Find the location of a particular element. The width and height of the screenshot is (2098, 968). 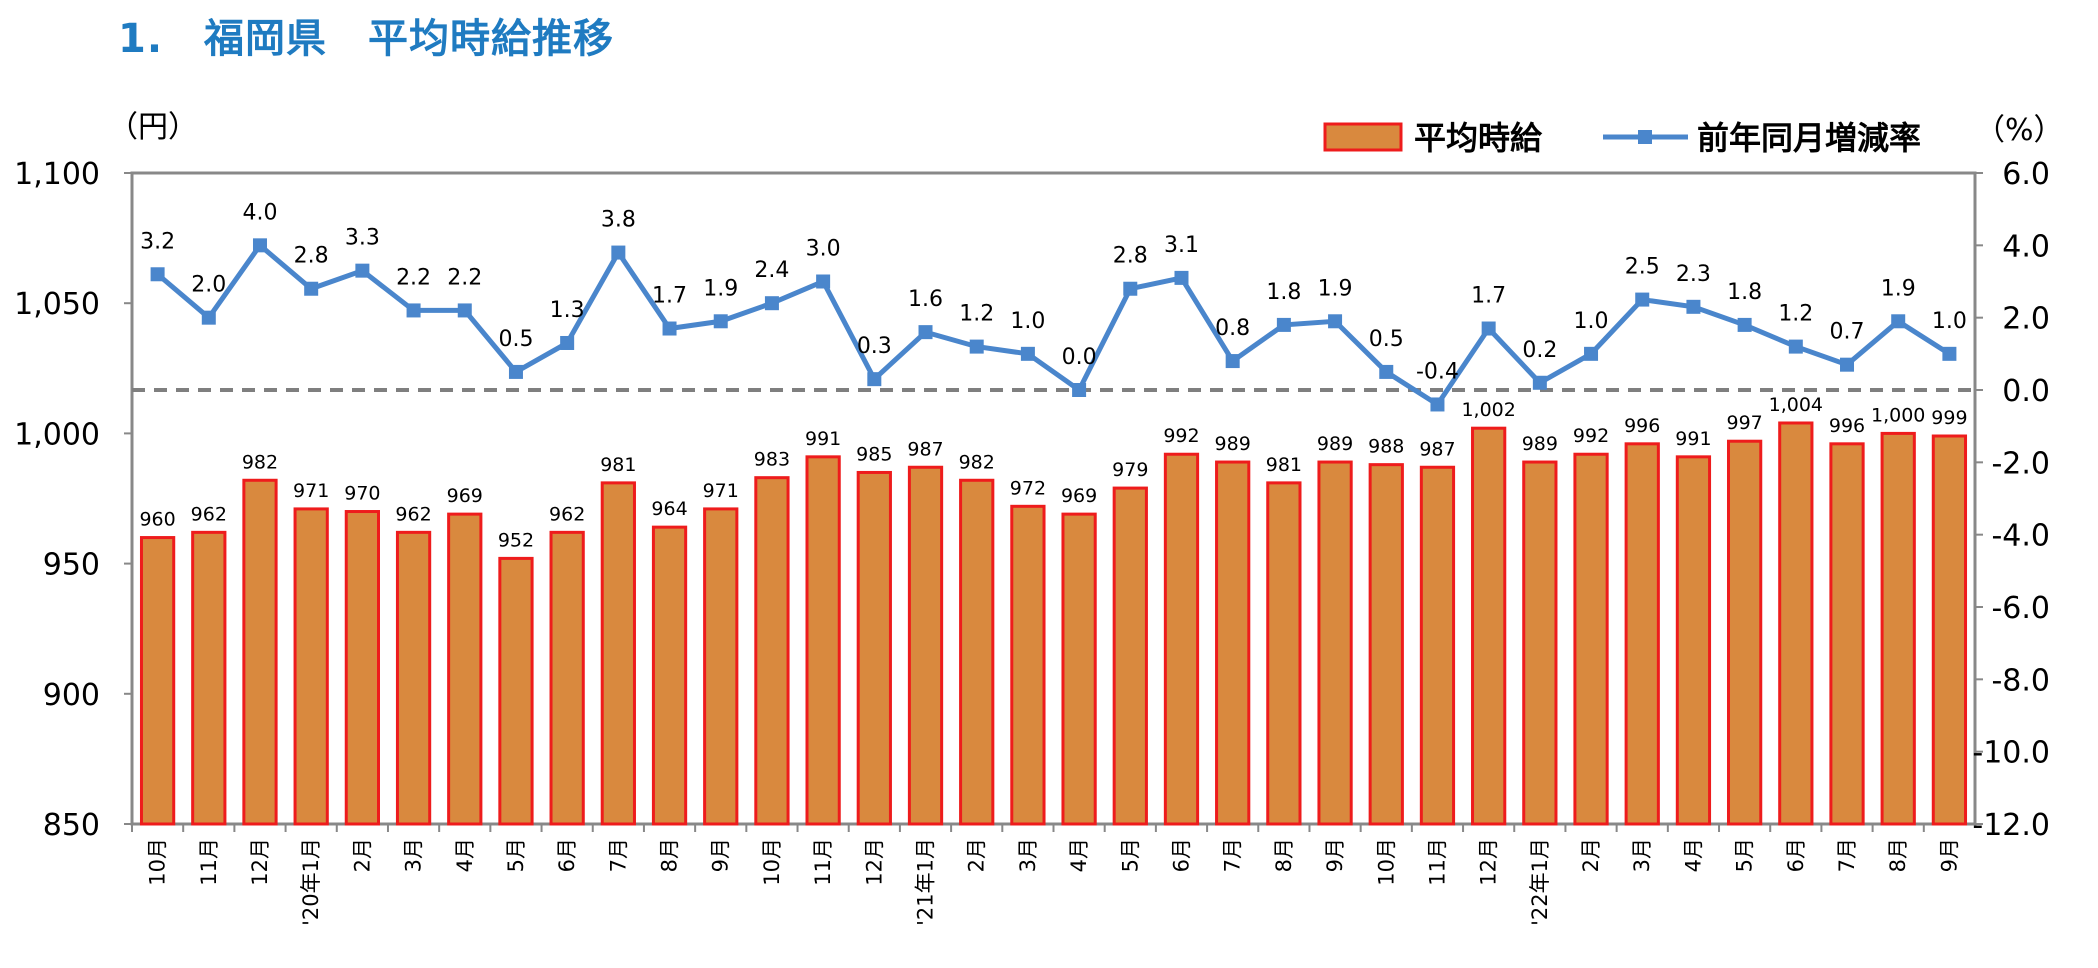

x-tick-label: 2月 is located at coordinates (1591, 855).